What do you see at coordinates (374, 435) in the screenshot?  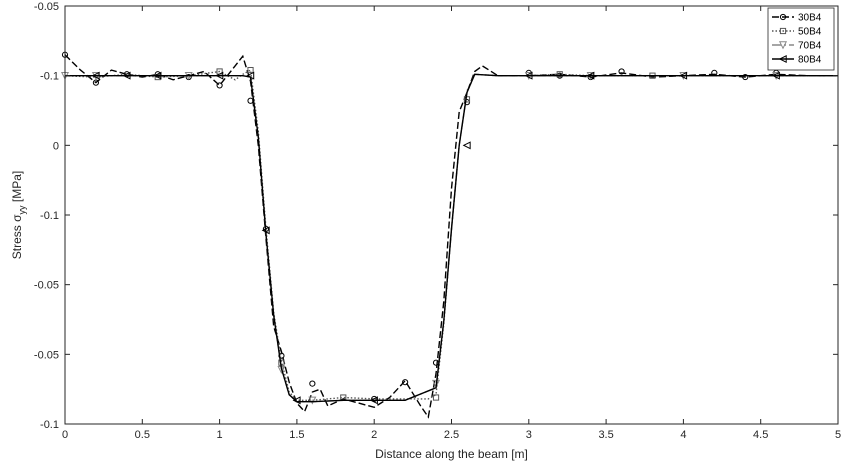 I see `x-tick-label: 2` at bounding box center [374, 435].